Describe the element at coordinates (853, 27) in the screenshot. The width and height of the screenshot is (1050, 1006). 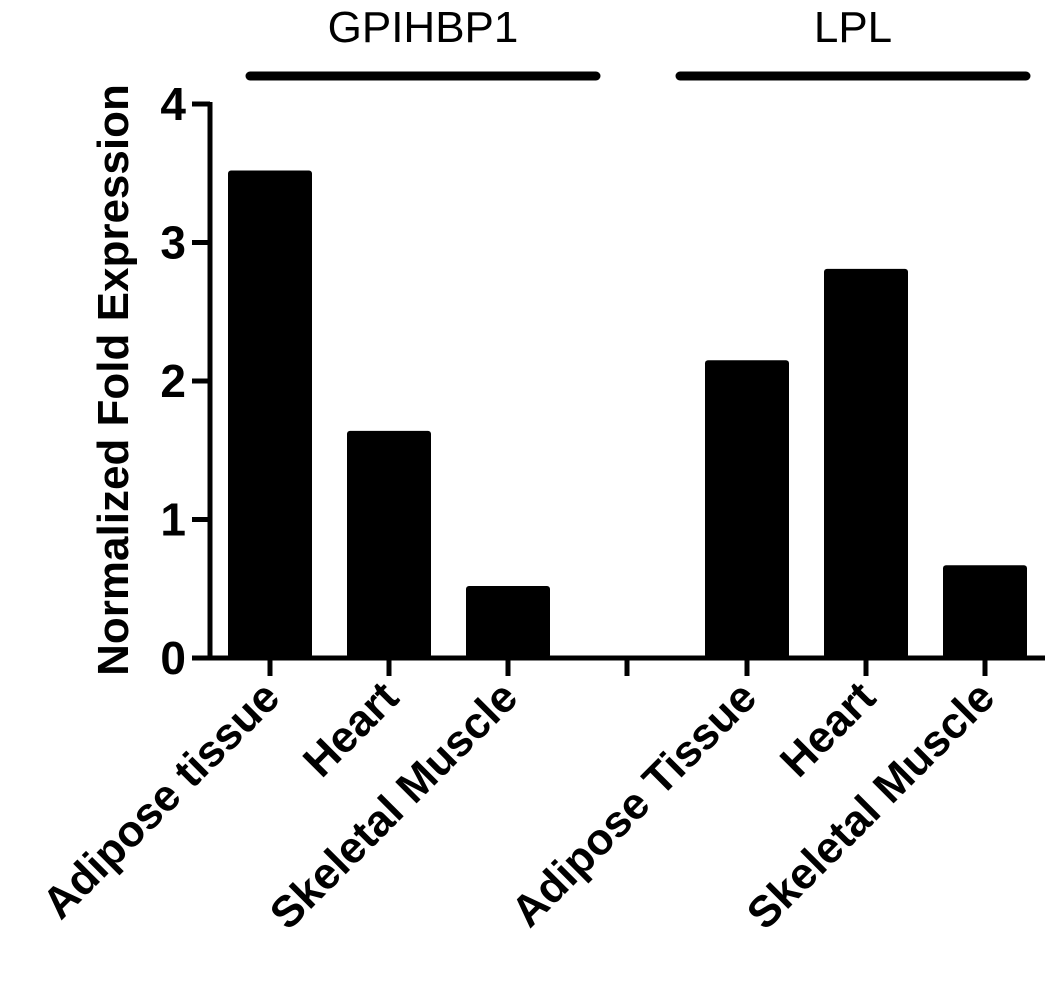
I see `group-label: LPL` at that location.